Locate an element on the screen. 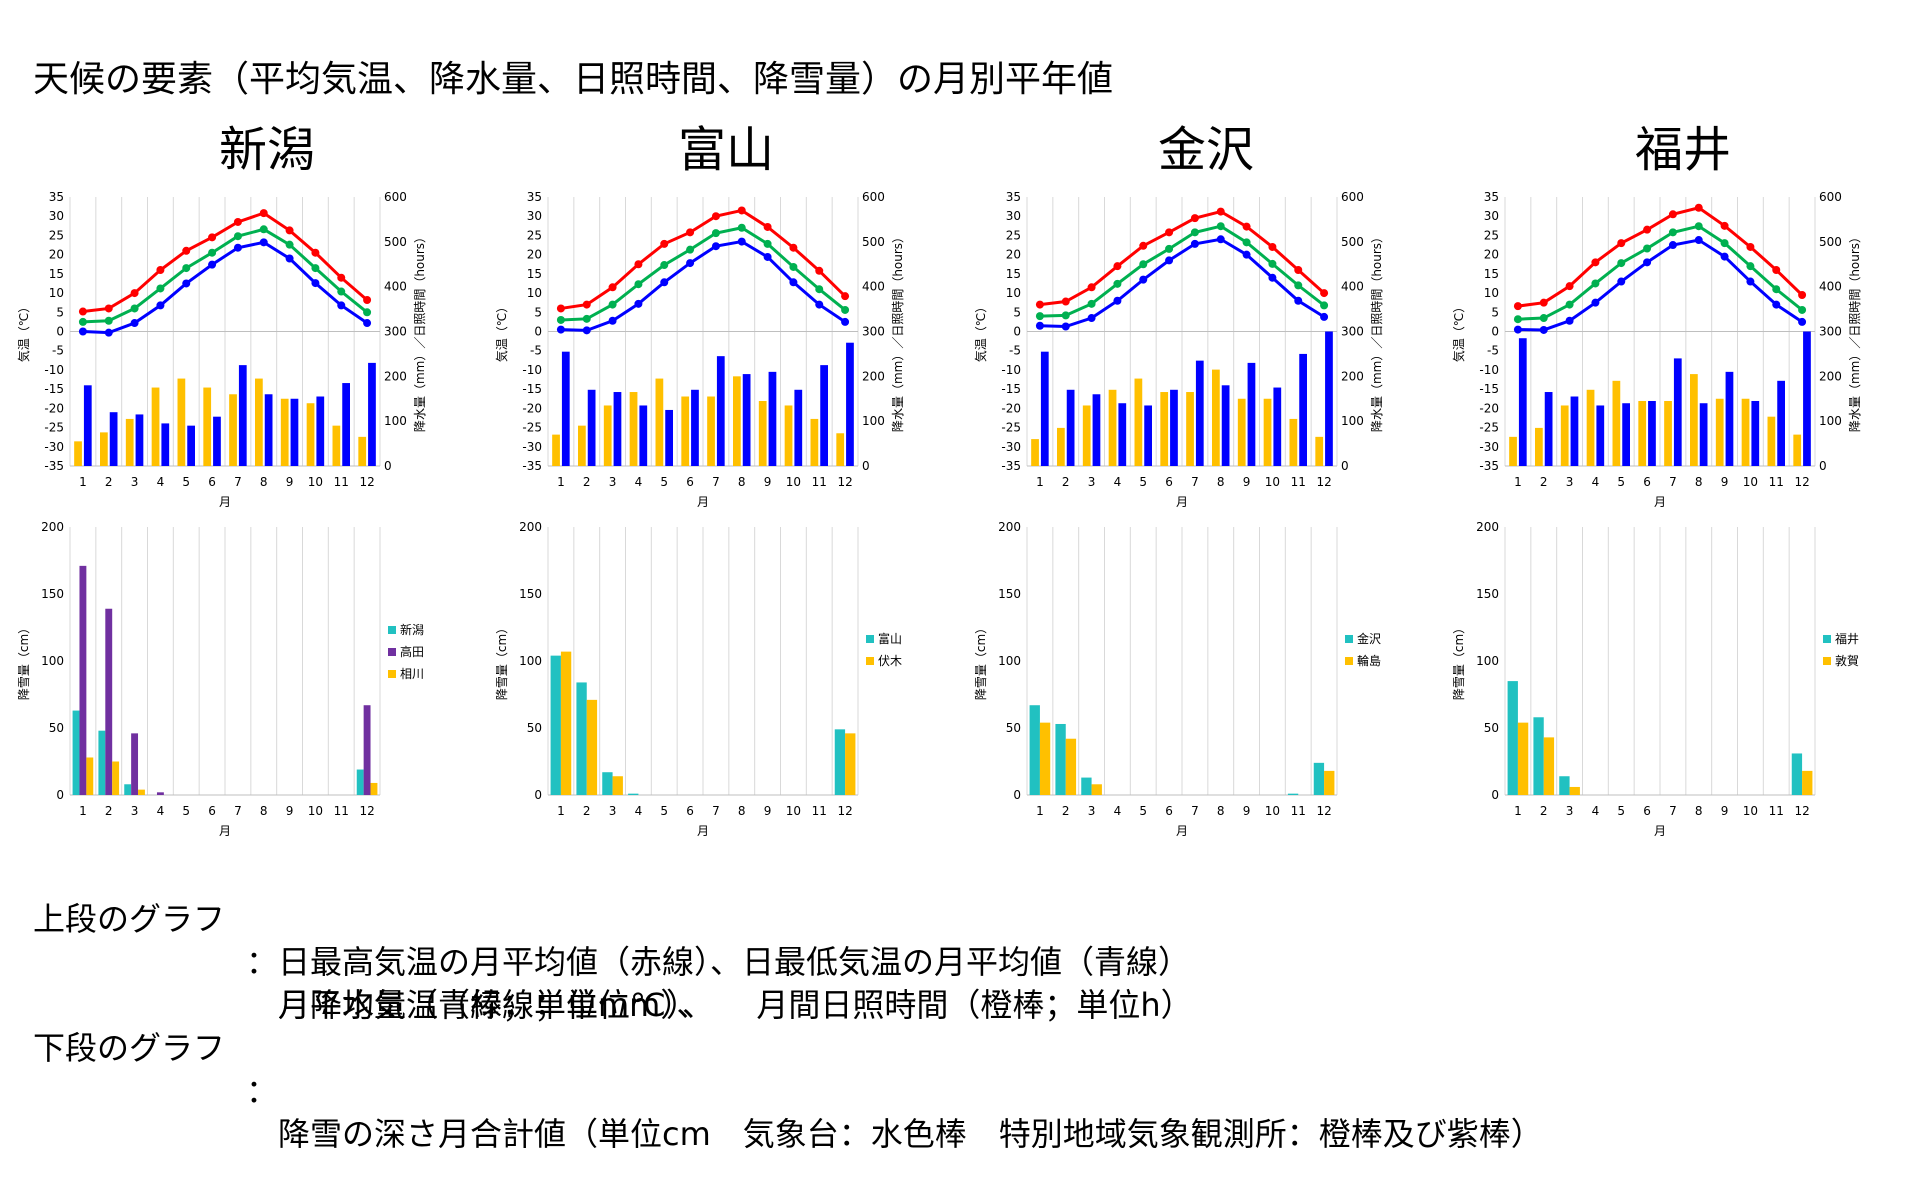 The image size is (1920, 1199). legend-label: 新潟 is located at coordinates (412, 629).